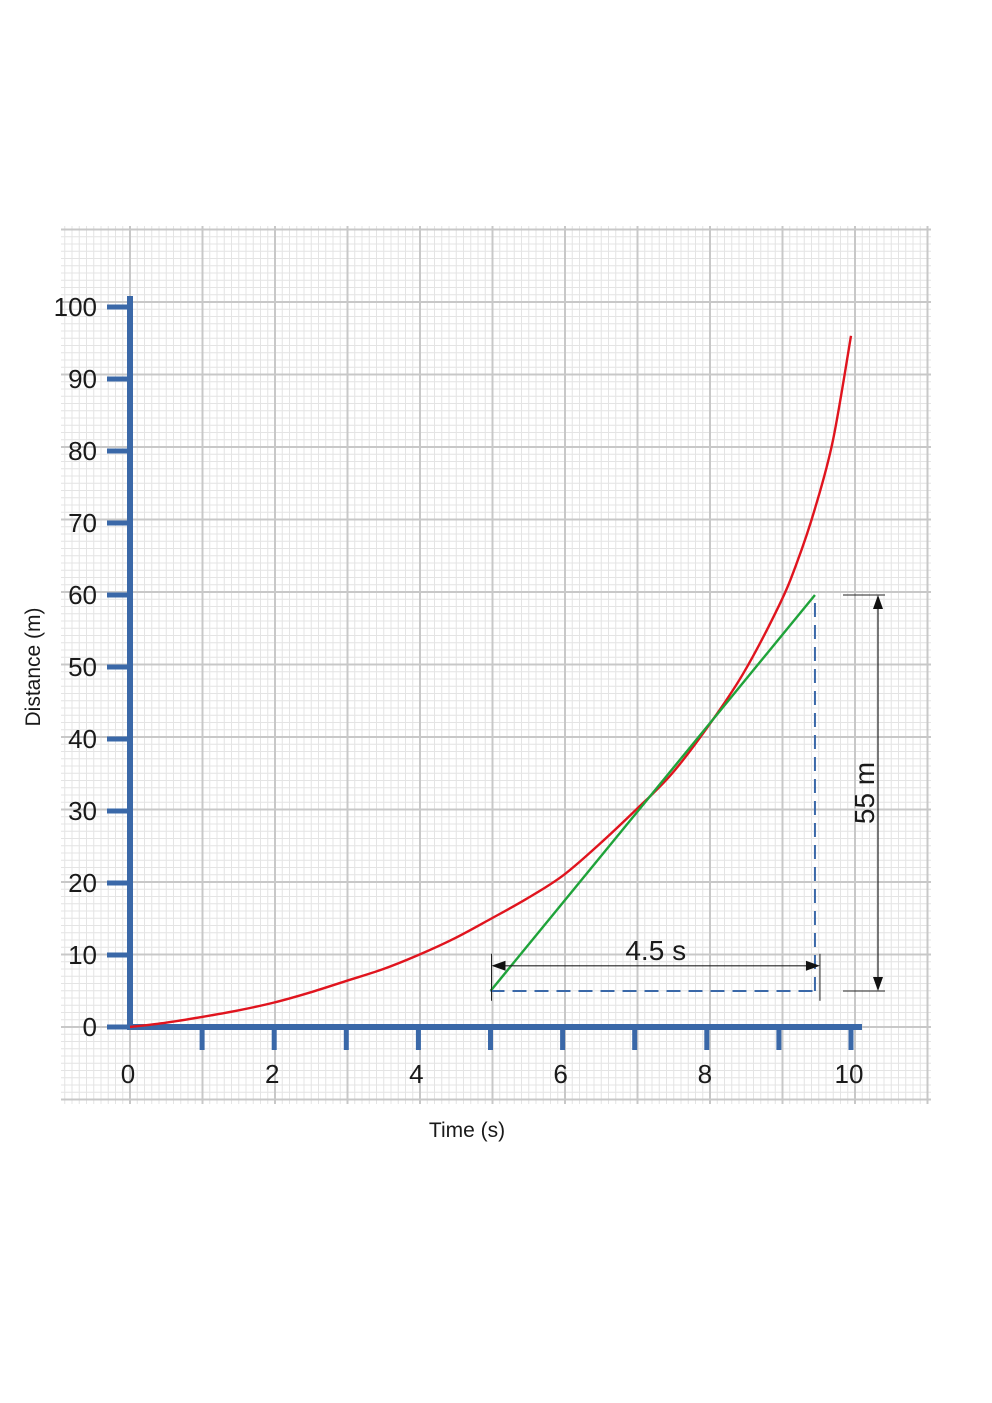 This screenshot has width=992, height=1403. What do you see at coordinates (655, 950) in the screenshot?
I see `time-interval-label: 4.5 s` at bounding box center [655, 950].